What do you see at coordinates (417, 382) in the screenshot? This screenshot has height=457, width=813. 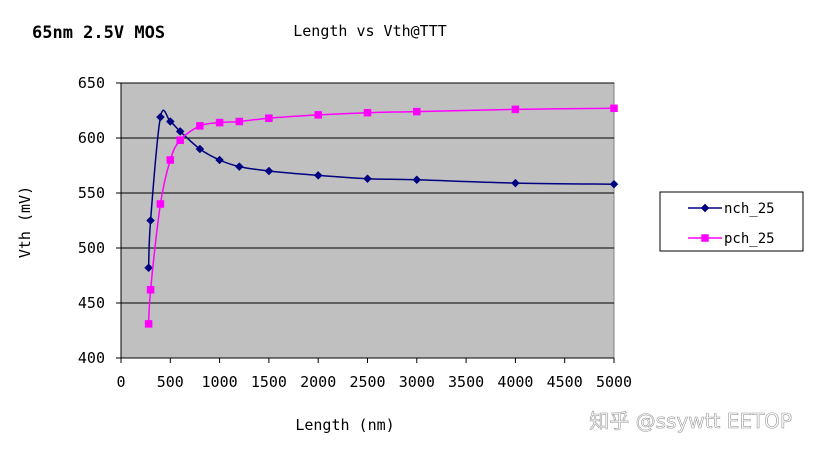 I see `x-tick-label: 3000` at bounding box center [417, 382].